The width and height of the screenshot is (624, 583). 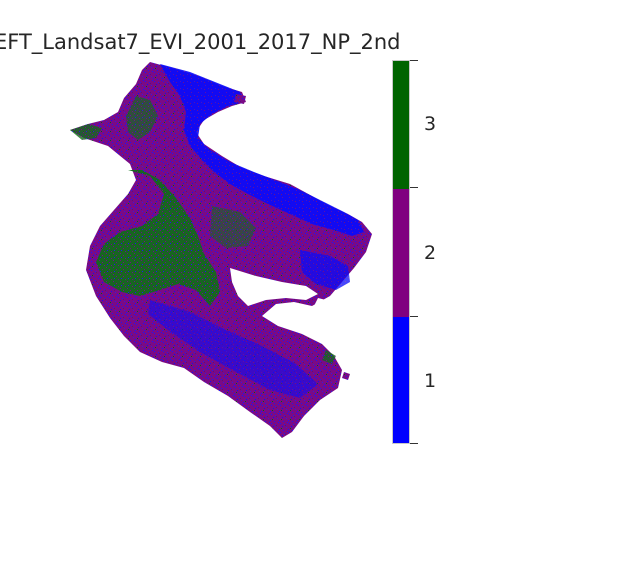 I want to click on region-class-1-east-coast, so click(x=325, y=270).